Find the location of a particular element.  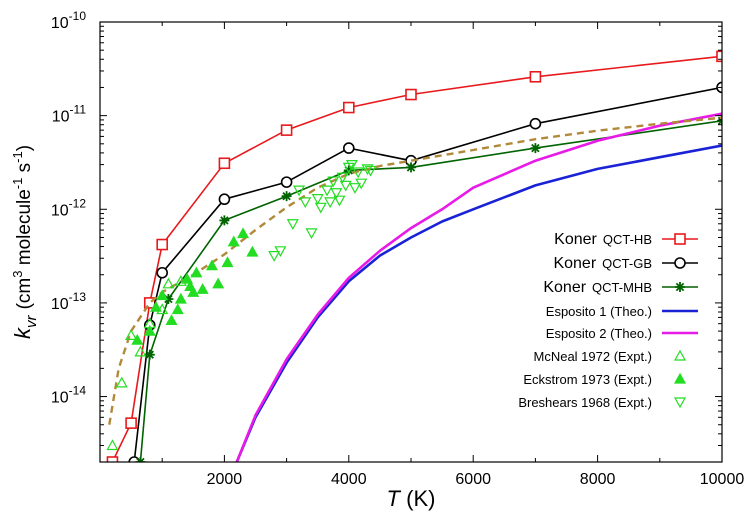

legend-marker-mcneal-1972-expt is located at coordinates (680, 355).